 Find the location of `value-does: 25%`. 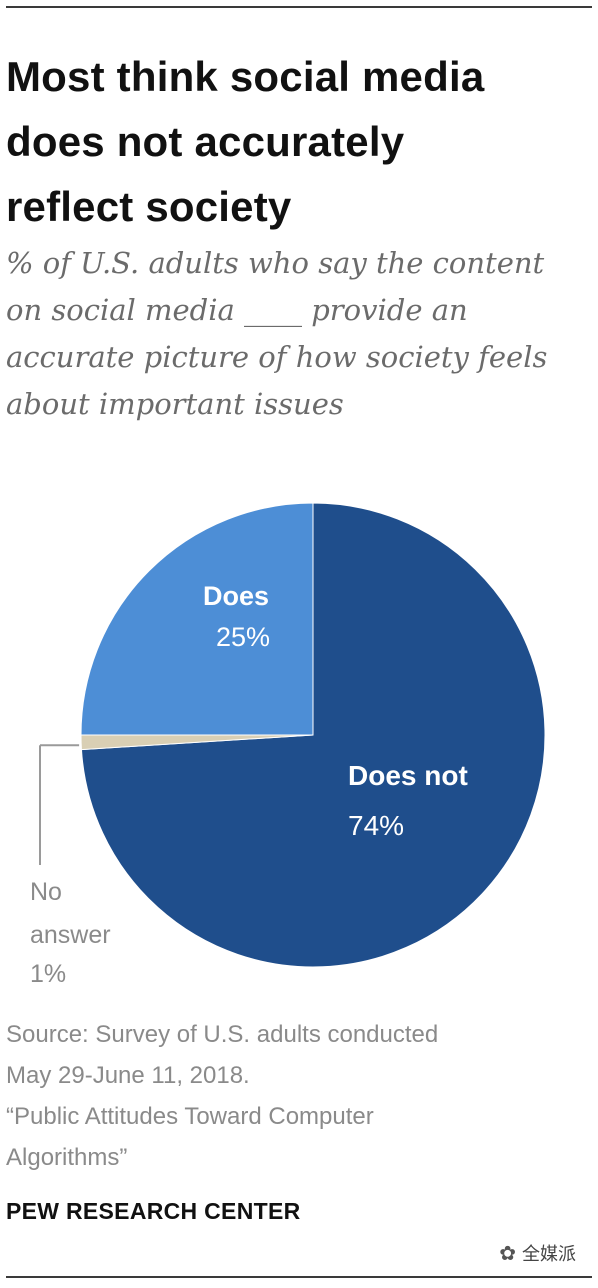

value-does: 25% is located at coordinates (243, 637).